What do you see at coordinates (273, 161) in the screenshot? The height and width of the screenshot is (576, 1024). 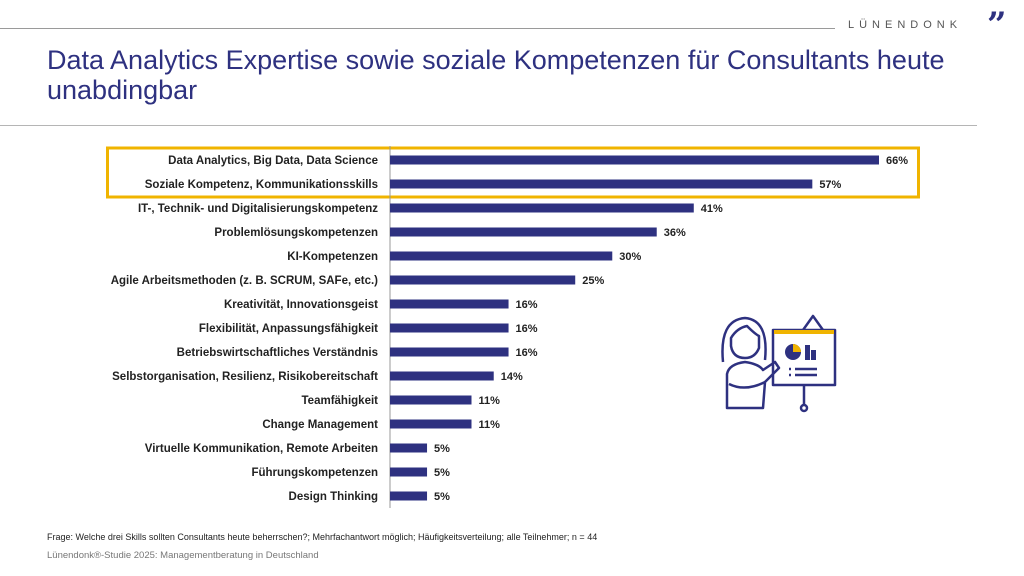 I see `category-label: Data Analytics, Big Data, Data Science` at bounding box center [273, 161].